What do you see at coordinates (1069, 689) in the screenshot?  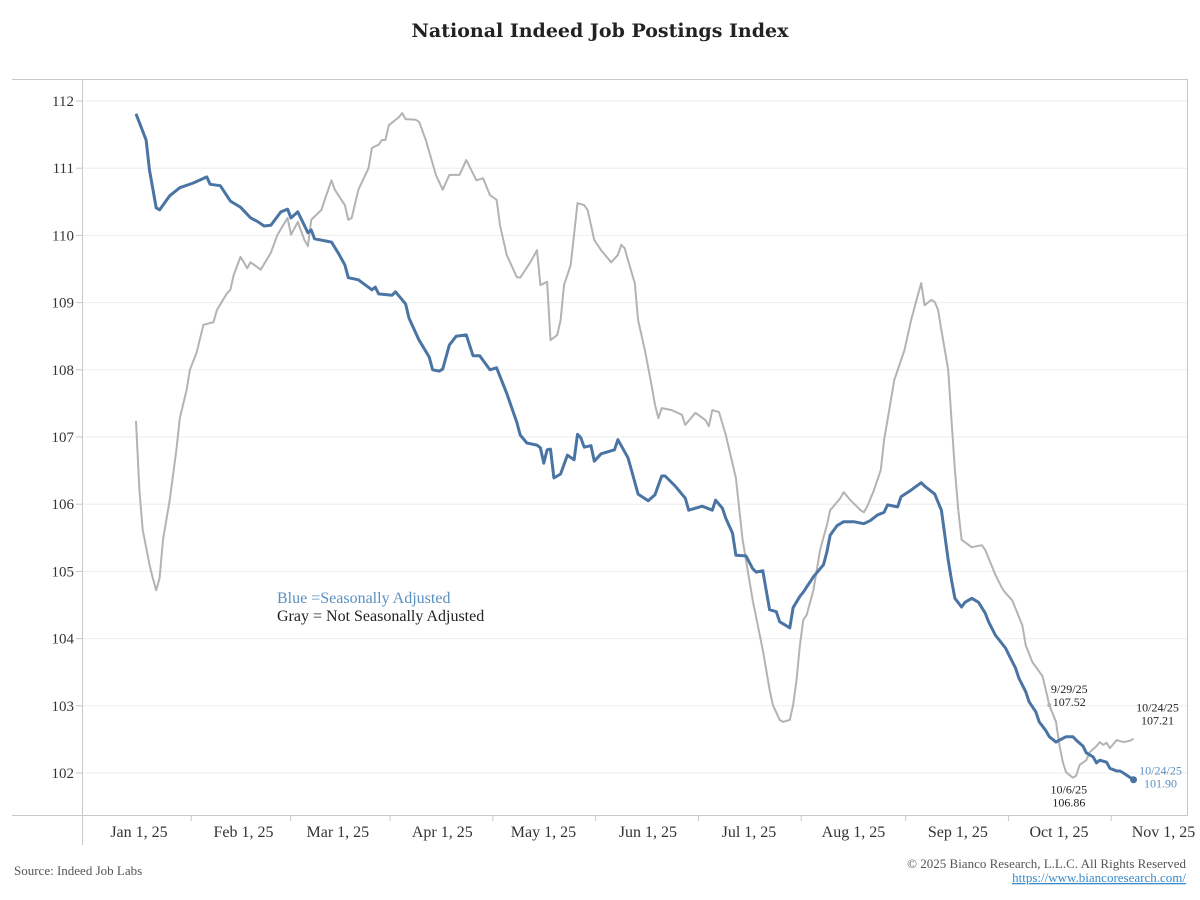 I see `annotation-date: 9/29/25` at bounding box center [1069, 689].